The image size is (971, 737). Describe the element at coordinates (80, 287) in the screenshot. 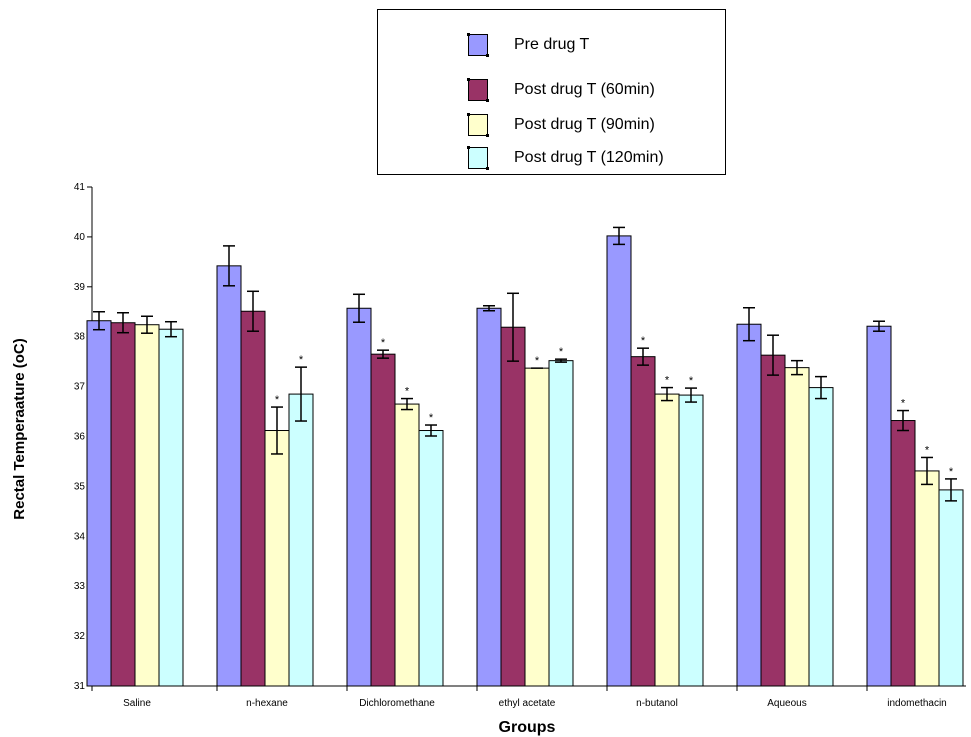

I see `y-tick-label: 39` at that location.